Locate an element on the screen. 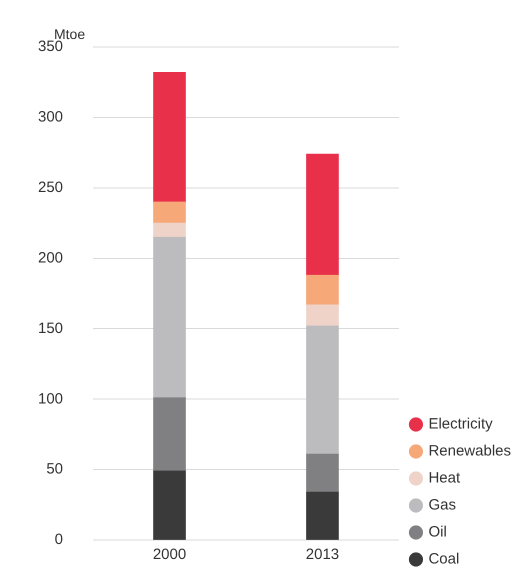 The image size is (529, 587). legend-label: Electricity is located at coordinates (461, 424).